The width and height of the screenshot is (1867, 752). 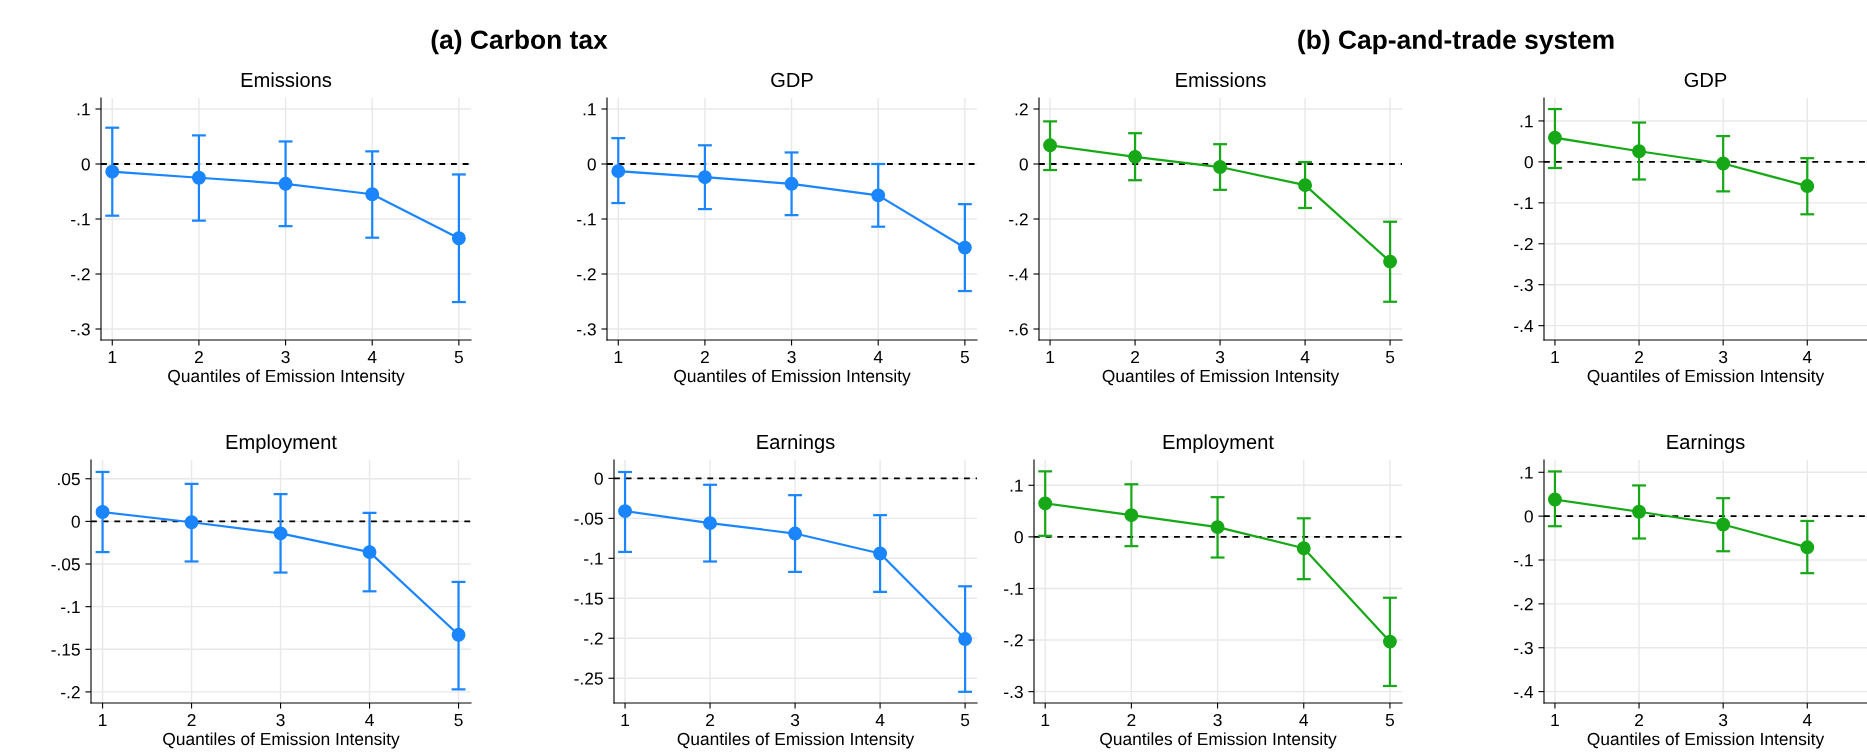 I want to click on y-tick-label: -.25, so click(x=588, y=678).